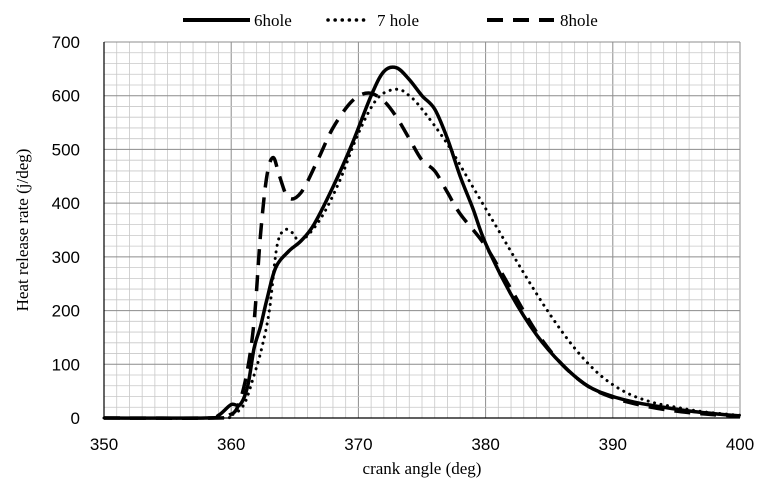  What do you see at coordinates (542, 20) in the screenshot?
I see `legend-item-8hole: 8hole` at bounding box center [542, 20].